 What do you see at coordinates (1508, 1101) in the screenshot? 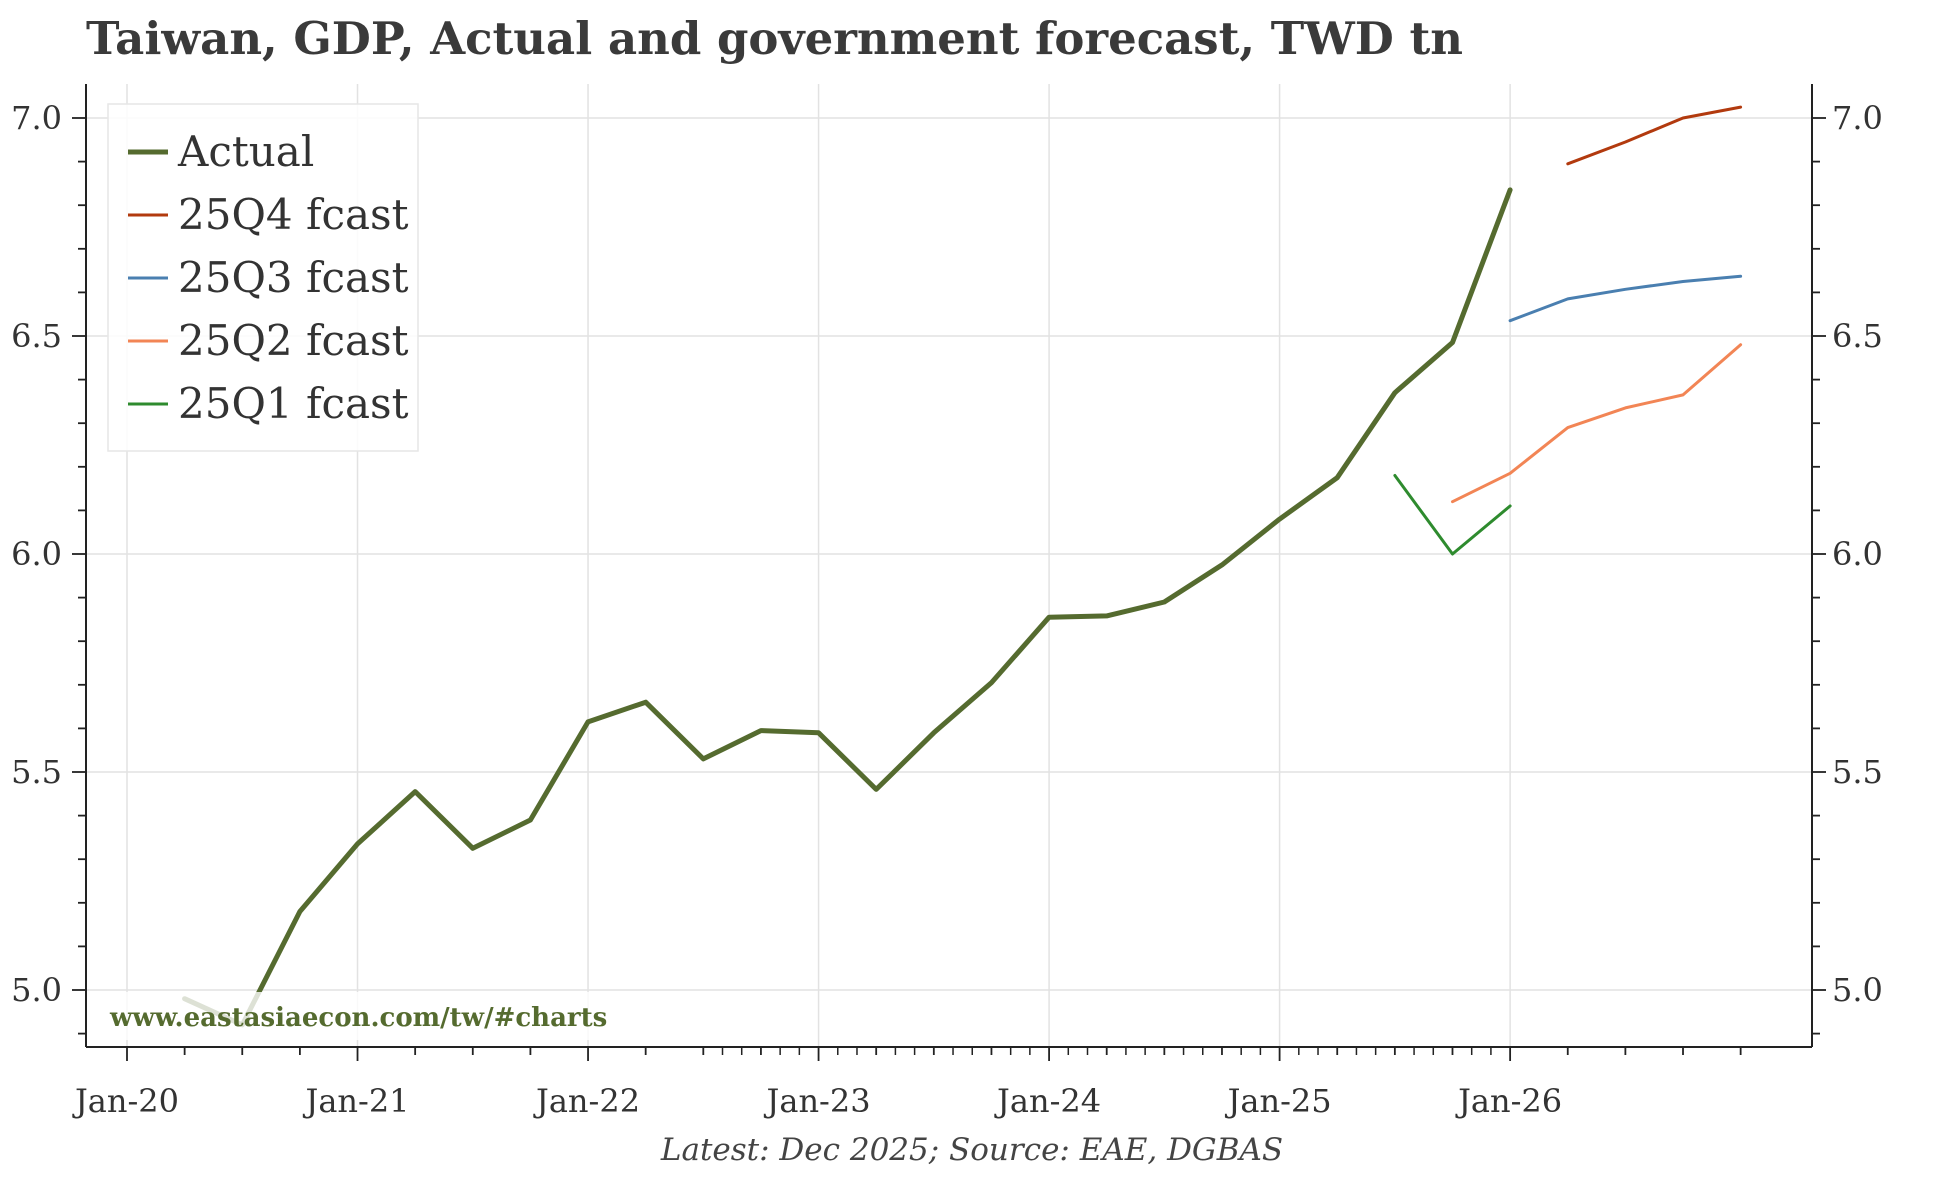
I see `x-tick-label: Jan-26` at bounding box center [1508, 1101].